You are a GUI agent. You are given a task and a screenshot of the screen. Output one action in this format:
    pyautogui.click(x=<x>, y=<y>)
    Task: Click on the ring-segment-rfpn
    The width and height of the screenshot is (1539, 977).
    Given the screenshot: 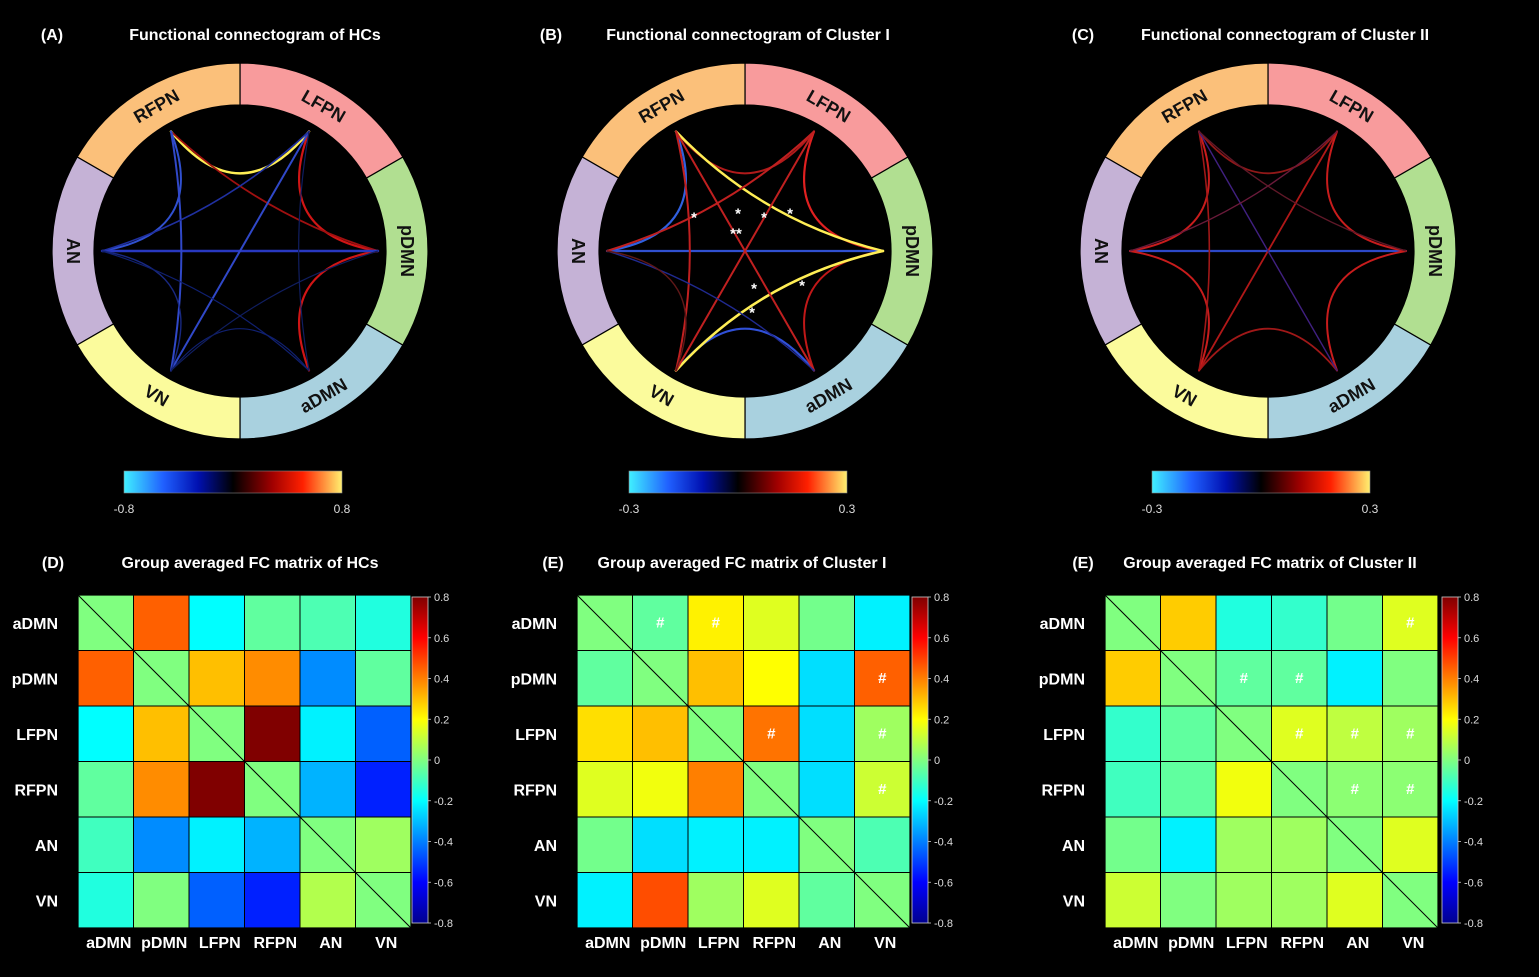 What is the action you would take?
    pyautogui.click(x=663, y=120)
    